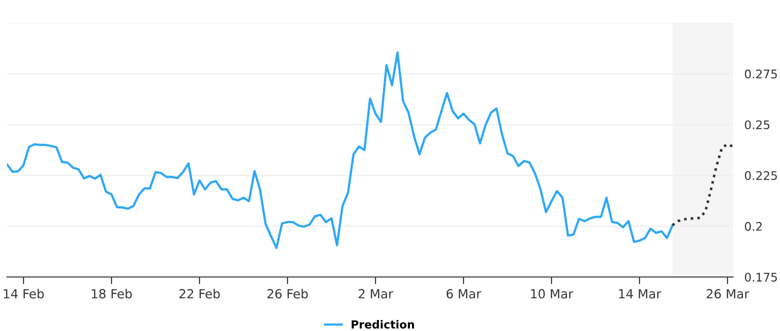 The width and height of the screenshot is (780, 331). What do you see at coordinates (760, 74) in the screenshot?
I see `y-tick-label: 0.275` at bounding box center [760, 74].